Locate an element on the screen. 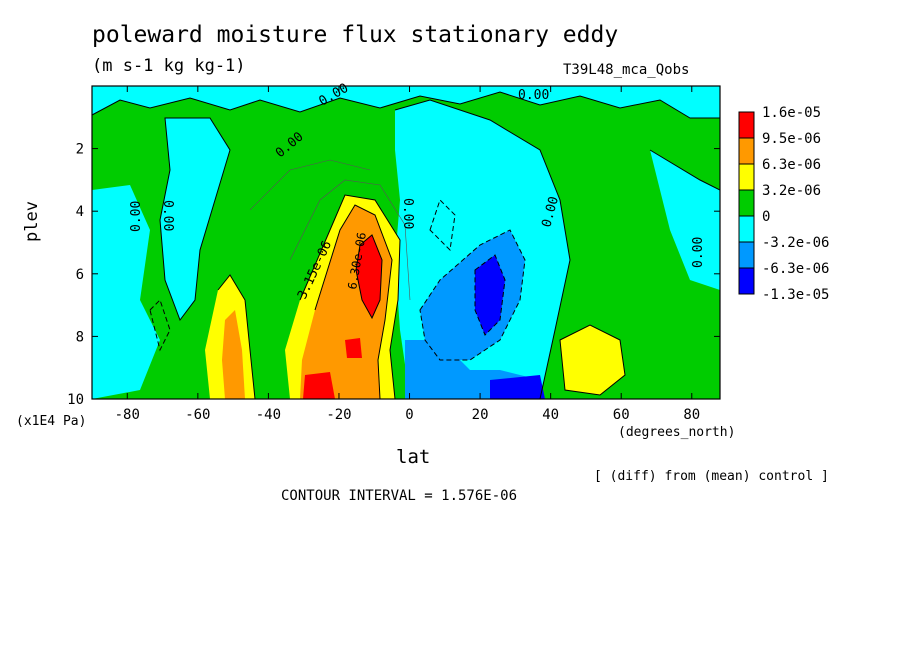 The image size is (904, 654). field-cyan-top is located at coordinates (406, 102).